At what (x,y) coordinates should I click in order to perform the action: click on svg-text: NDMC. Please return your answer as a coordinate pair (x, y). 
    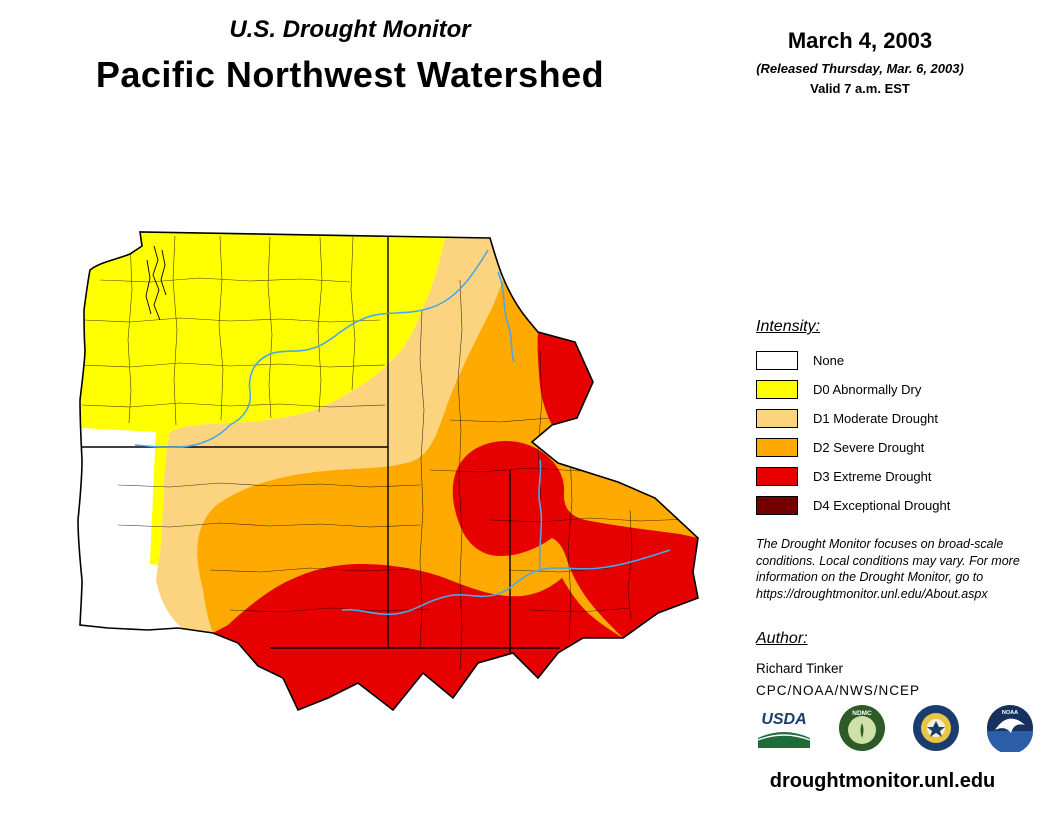
    Looking at the image, I should click on (862, 713).